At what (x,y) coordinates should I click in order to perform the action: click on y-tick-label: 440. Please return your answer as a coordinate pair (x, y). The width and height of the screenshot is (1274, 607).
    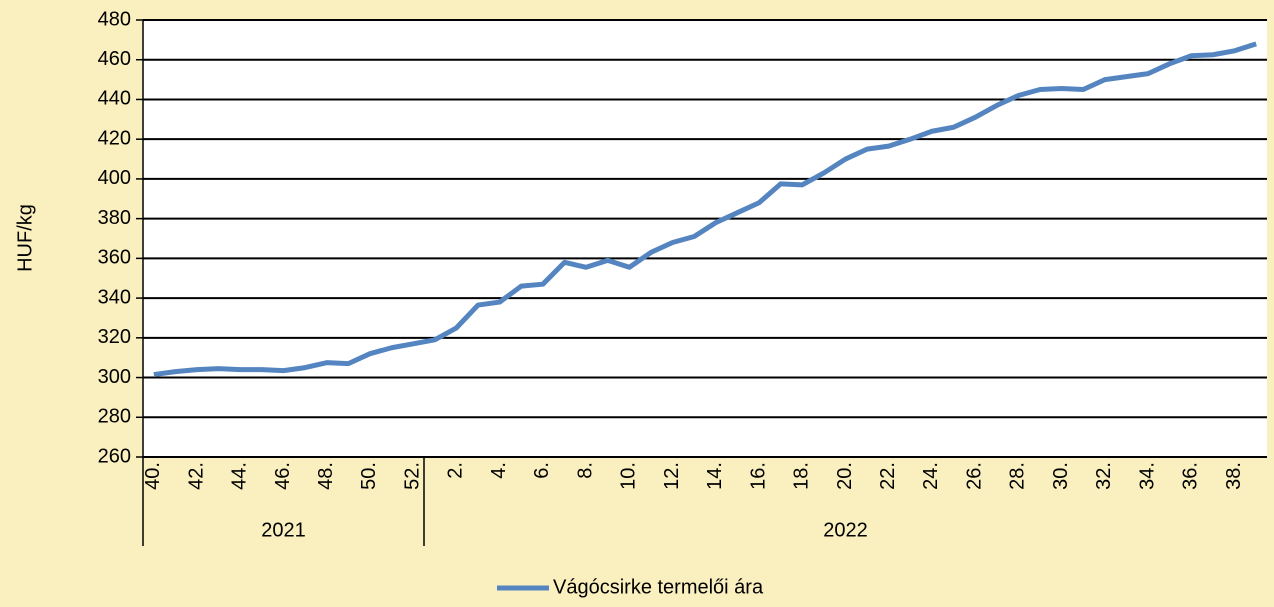
    Looking at the image, I should click on (114, 99).